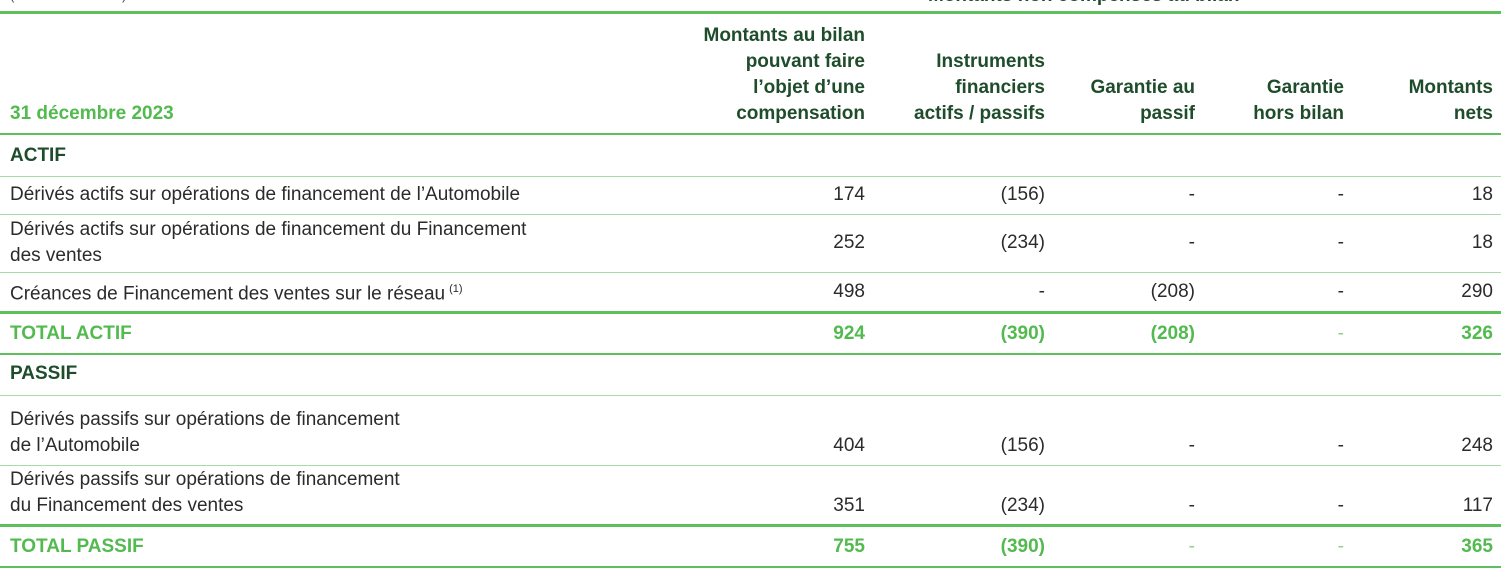  What do you see at coordinates (71, 333) in the screenshot?
I see `total-cell: TOTAL ACTIF` at bounding box center [71, 333].